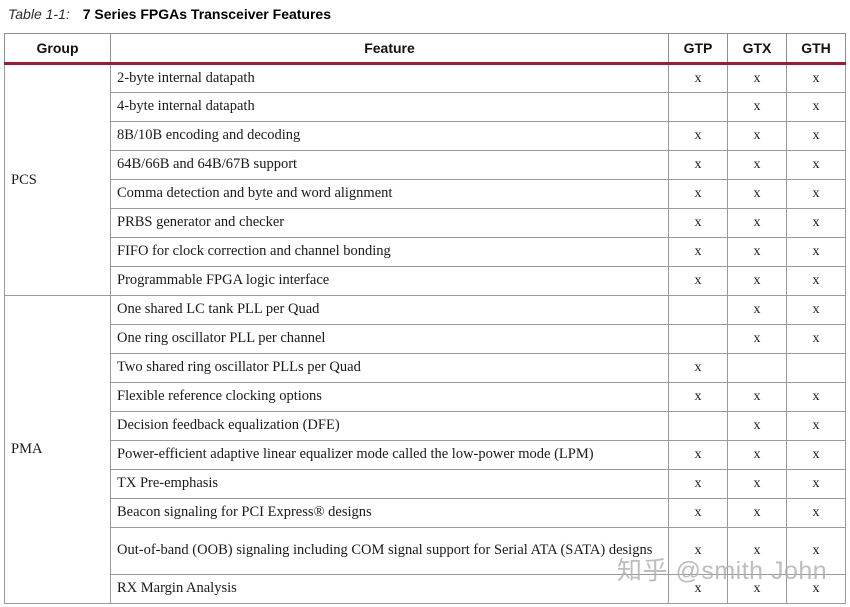 Image resolution: width=850 pixels, height=607 pixels. I want to click on column-header-gtp: GTP, so click(698, 49).